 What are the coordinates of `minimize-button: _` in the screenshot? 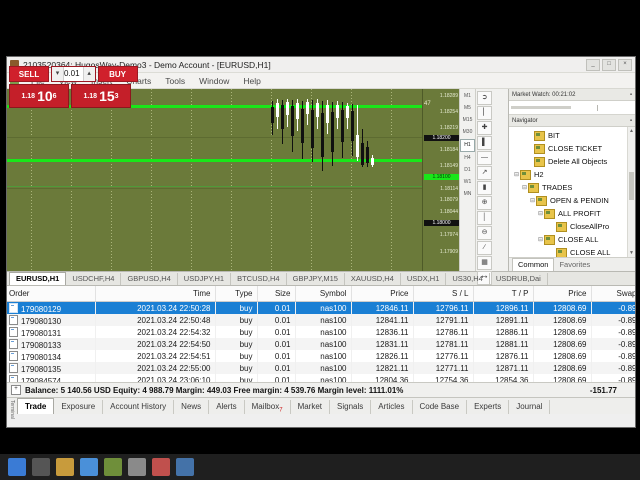 It's located at (593, 64).